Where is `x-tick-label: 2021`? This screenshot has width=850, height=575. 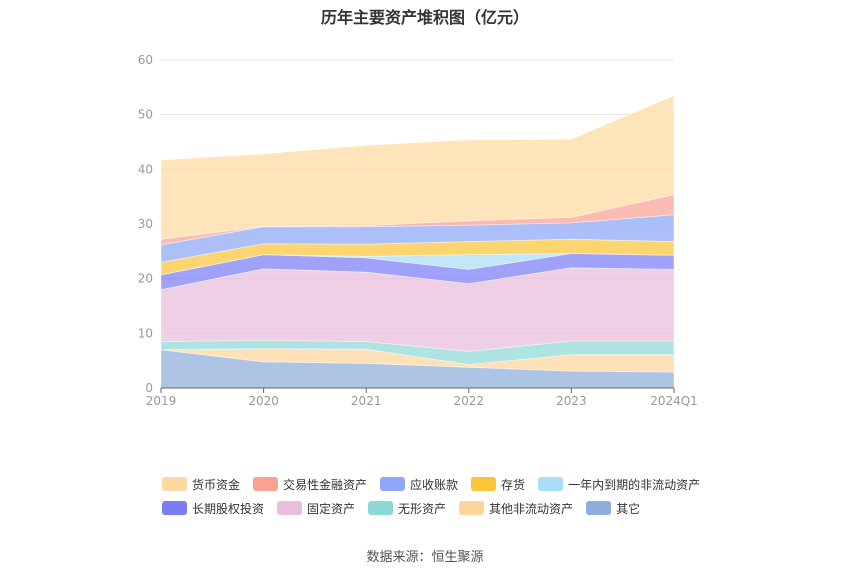
x-tick-label: 2021 is located at coordinates (366, 401).